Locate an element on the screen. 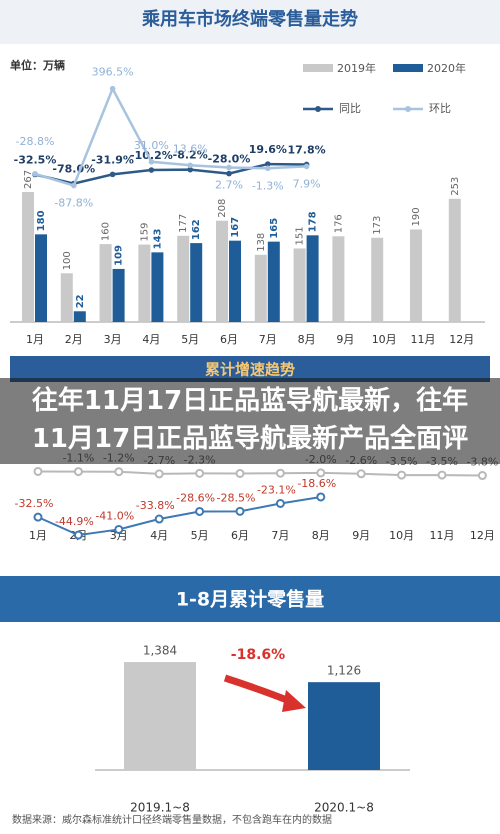  value-label: 159 is located at coordinates (144, 231).